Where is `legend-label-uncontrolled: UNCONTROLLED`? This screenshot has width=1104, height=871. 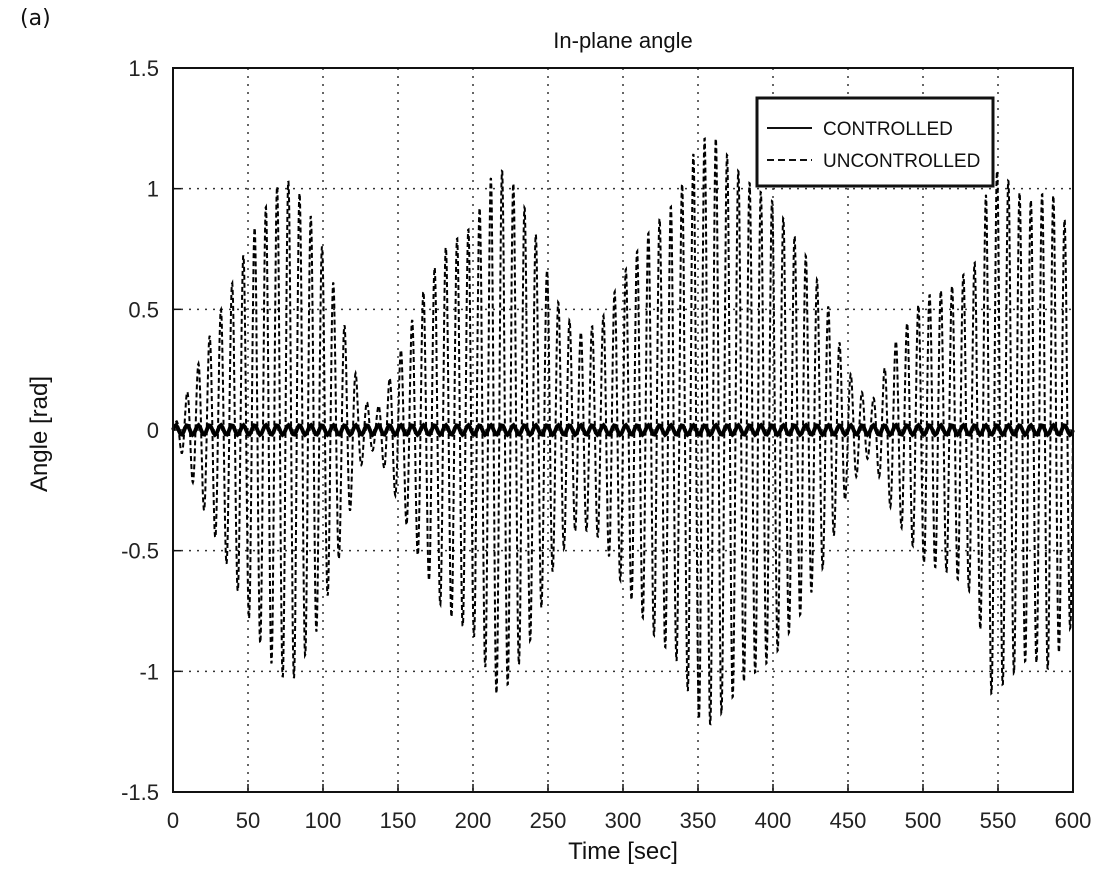
legend-label-uncontrolled: UNCONTROLLED is located at coordinates (901, 161).